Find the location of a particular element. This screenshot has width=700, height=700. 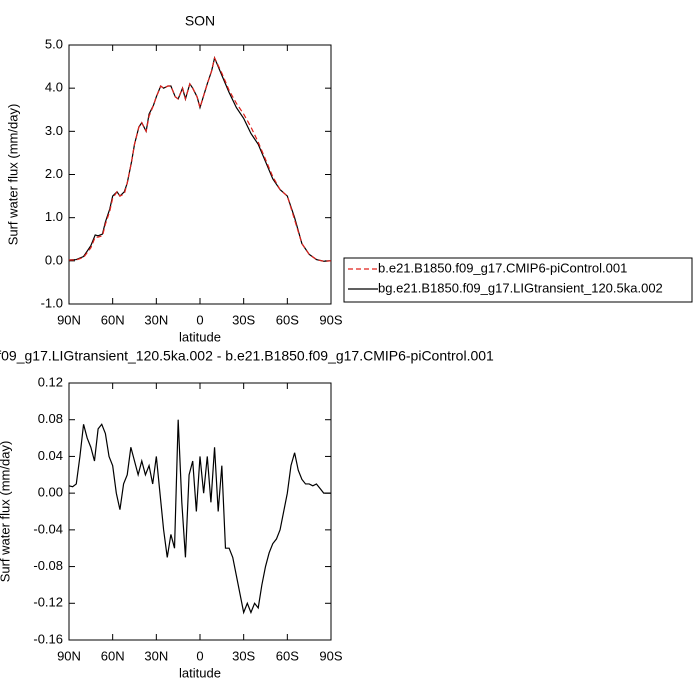

y-tick-label: 0.12 is located at coordinates (50, 381).